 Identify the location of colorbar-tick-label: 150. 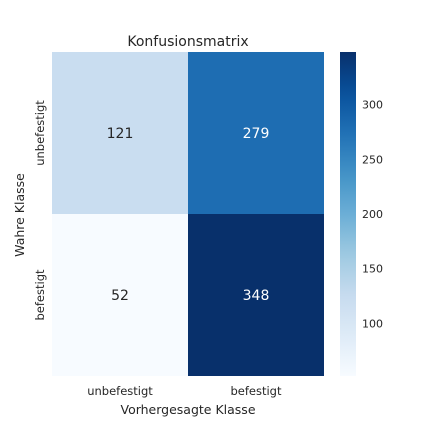
(372, 269).